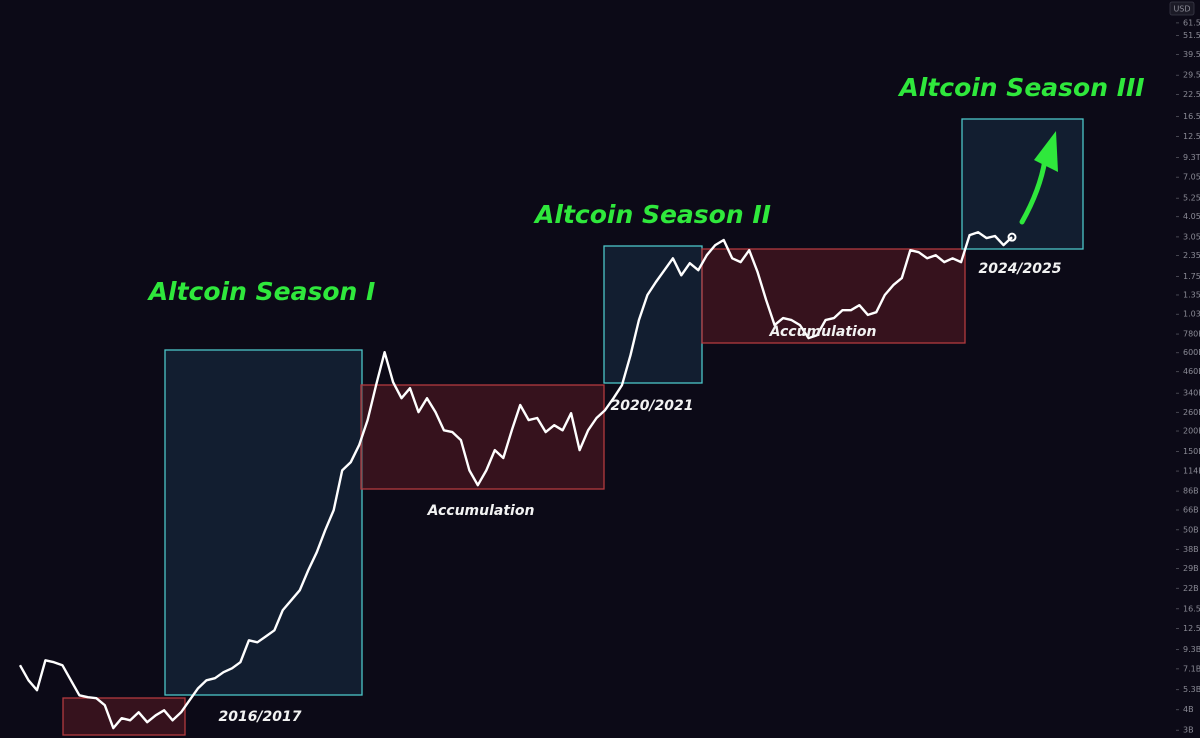 This screenshot has height=738, width=1200. What do you see at coordinates (1191, 689) in the screenshot?
I see `y-tick-label: 5.3B` at bounding box center [1191, 689].